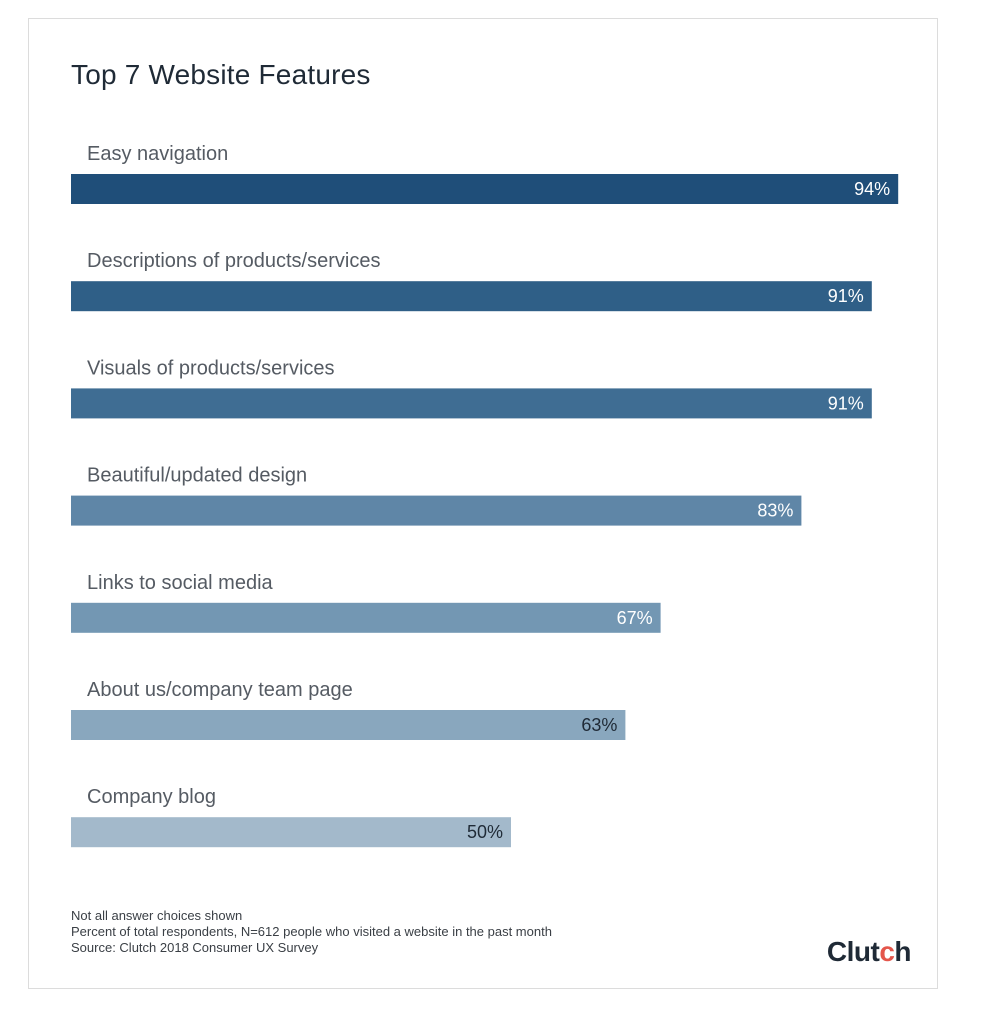 This screenshot has height=1024, width=987. Describe the element at coordinates (485, 832) in the screenshot. I see `value-label: 50%` at that location.